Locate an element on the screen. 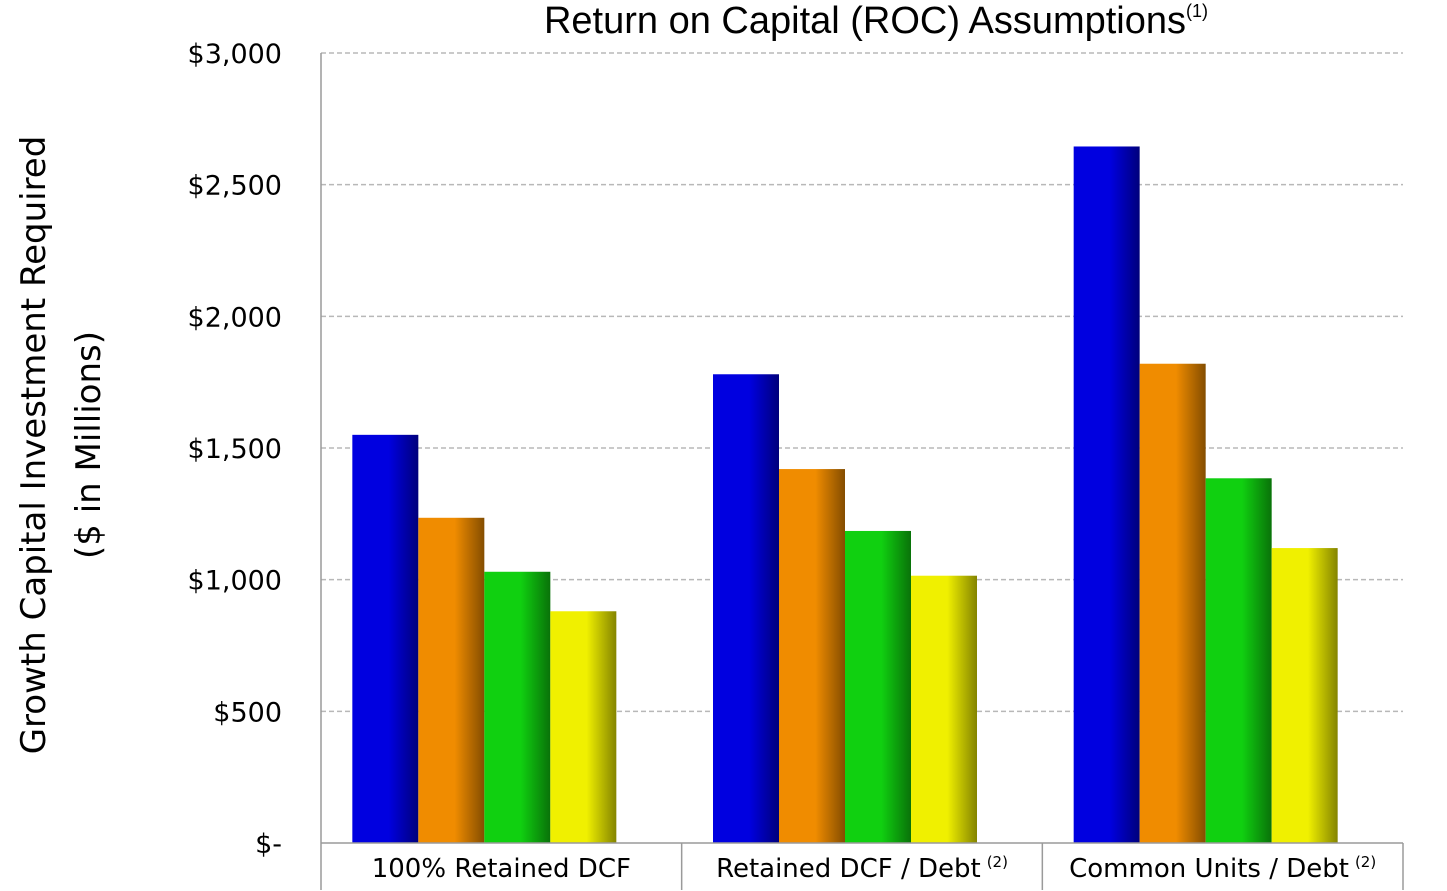 This screenshot has width=1447, height=891. x-category-text: Common Units / Debt is located at coordinates (1209, 869).